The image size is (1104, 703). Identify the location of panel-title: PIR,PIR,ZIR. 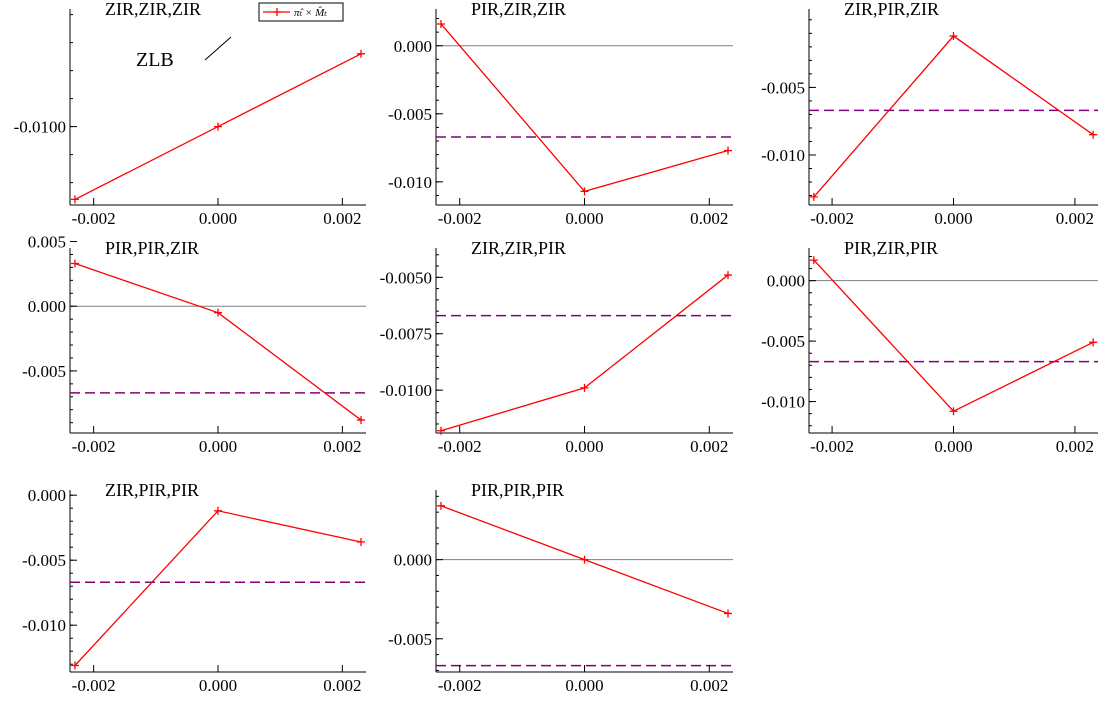
(152, 248).